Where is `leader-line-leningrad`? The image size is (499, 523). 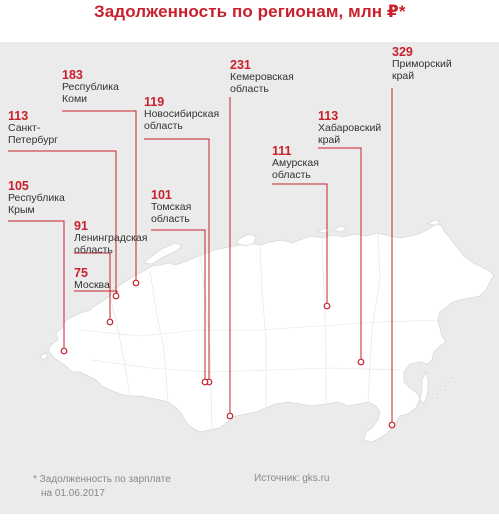
leader-line-leningrad is located at coordinates (92, 287).